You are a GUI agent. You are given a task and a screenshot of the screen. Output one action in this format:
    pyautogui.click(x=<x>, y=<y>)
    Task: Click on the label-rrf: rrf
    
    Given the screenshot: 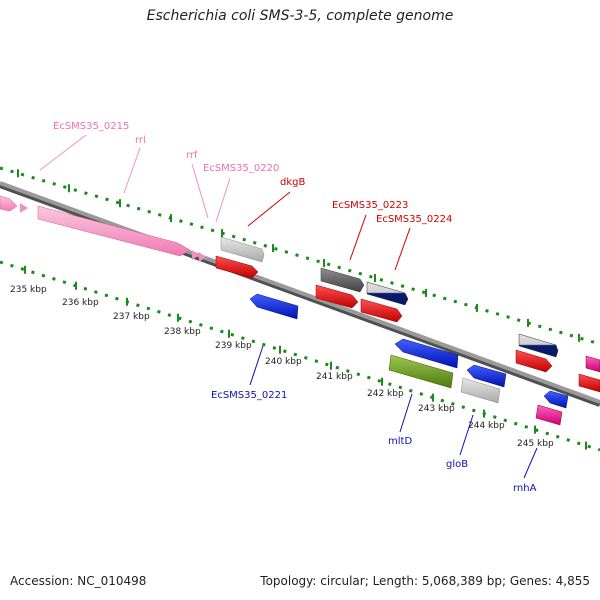 What is the action you would take?
    pyautogui.click(x=192, y=155)
    